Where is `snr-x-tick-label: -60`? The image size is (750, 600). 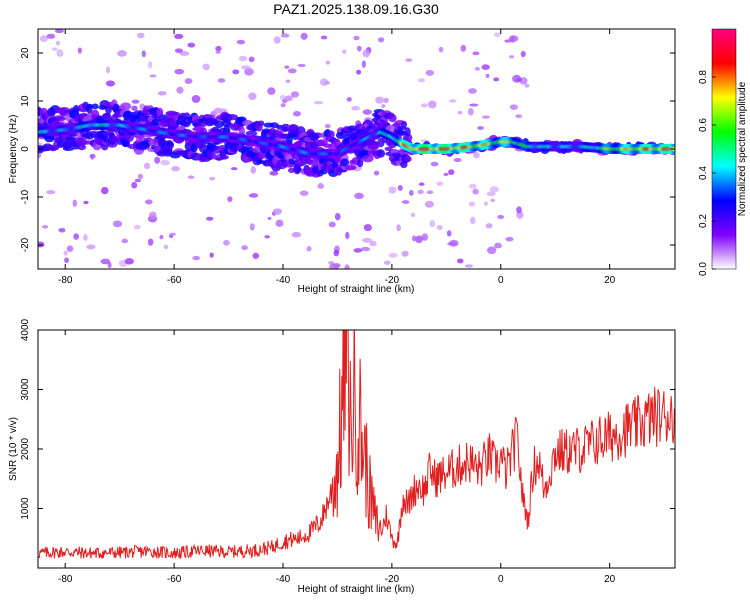
snr-x-tick-label: -60 is located at coordinates (174, 579).